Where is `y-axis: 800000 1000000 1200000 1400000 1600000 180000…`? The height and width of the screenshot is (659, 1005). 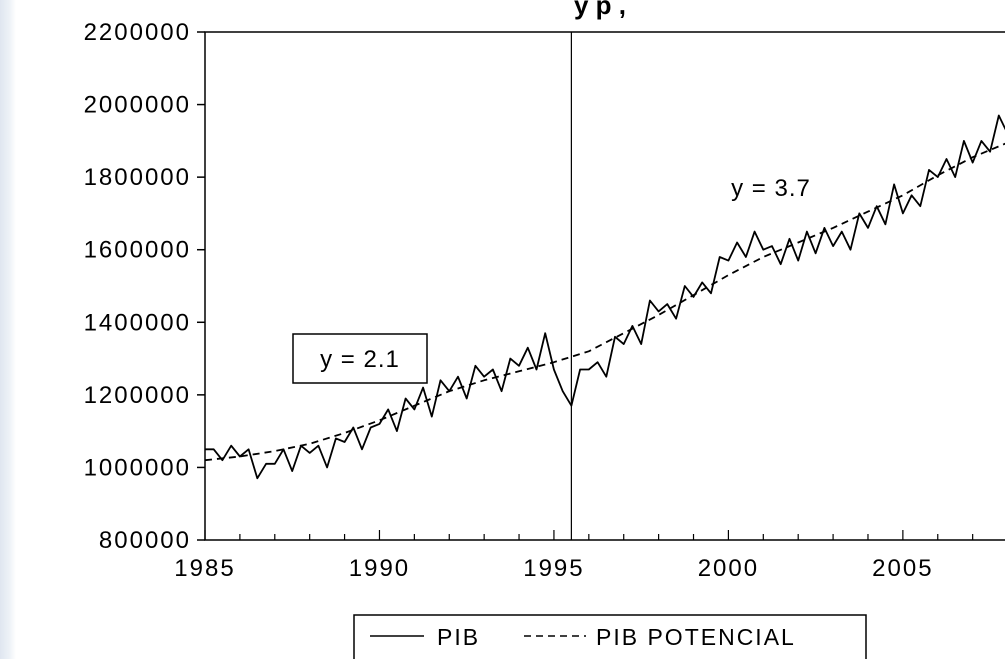
y-axis: 800000 1000000 1200000 1400000 1600000 180000… is located at coordinates (144, 286).